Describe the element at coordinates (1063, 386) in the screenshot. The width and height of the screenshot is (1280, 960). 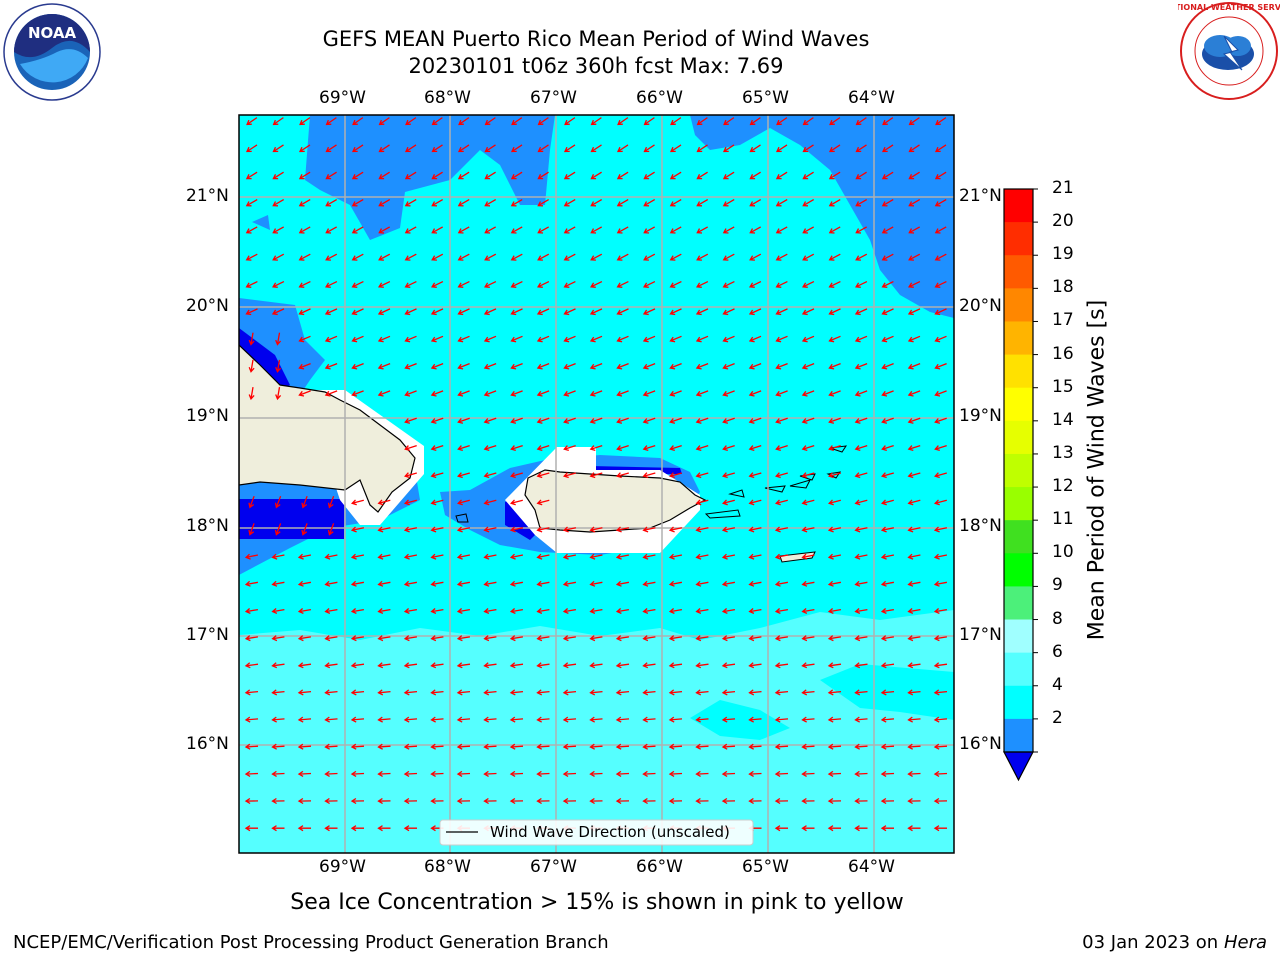
I see `colorbar-tick-label: 15` at that location.